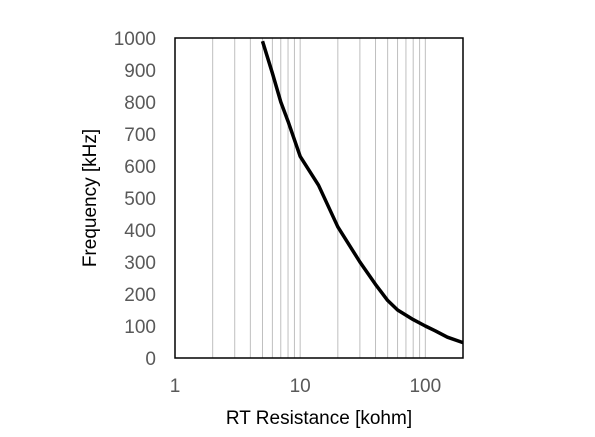 The image size is (595, 437). I want to click on y-tick-labels: 0 100 200 300 400 500 600 700 800 900 1000, so click(135, 199).